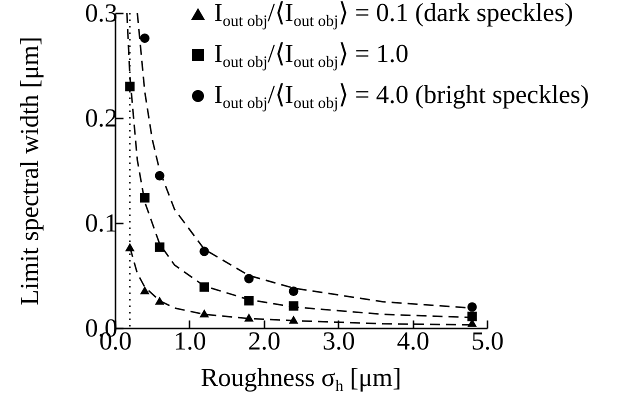  I want to click on y-axis-title: Limit spectral width [μm], so click(29, 170).